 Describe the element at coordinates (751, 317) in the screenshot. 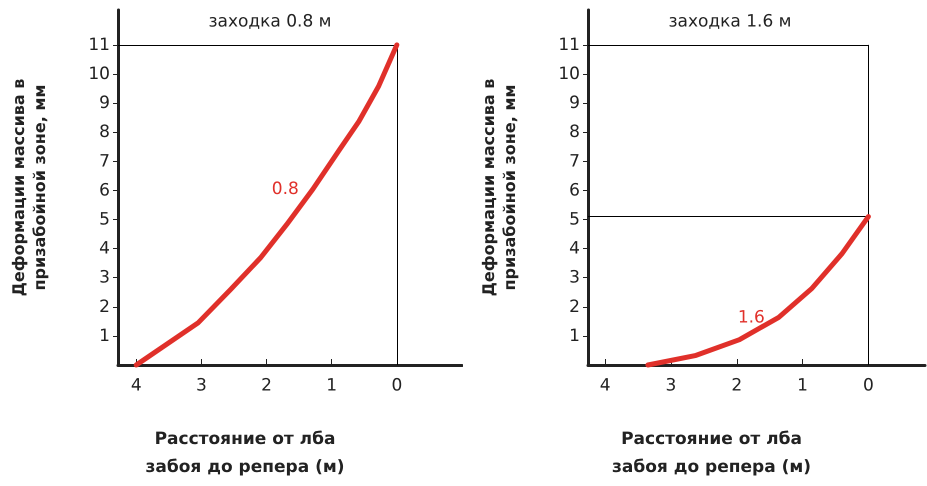

I see `series-label: 1.6` at that location.